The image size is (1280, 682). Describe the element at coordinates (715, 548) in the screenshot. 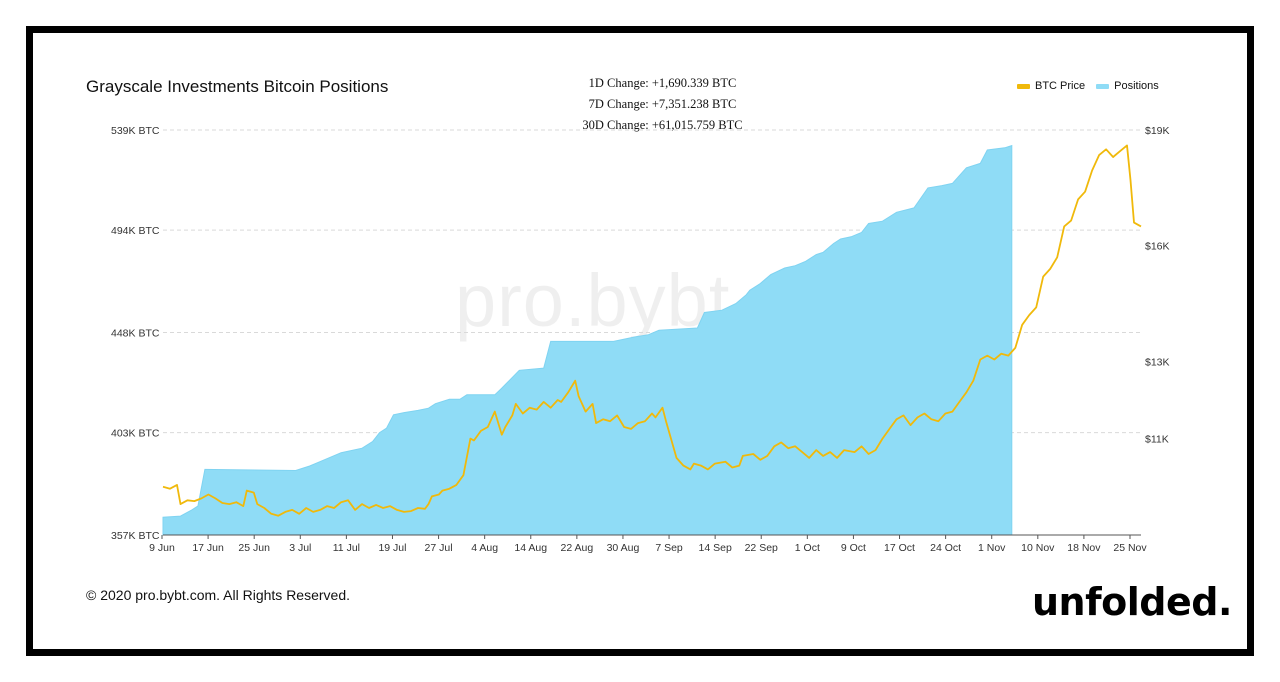

I see `x-tick-label: 14 Sep` at that location.